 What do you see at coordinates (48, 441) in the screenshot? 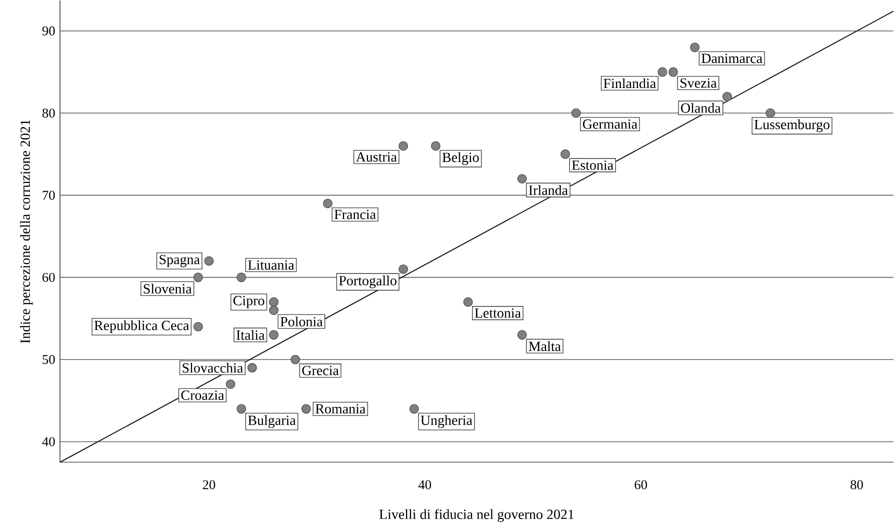
I see `y-tick-label: 40` at bounding box center [48, 441].